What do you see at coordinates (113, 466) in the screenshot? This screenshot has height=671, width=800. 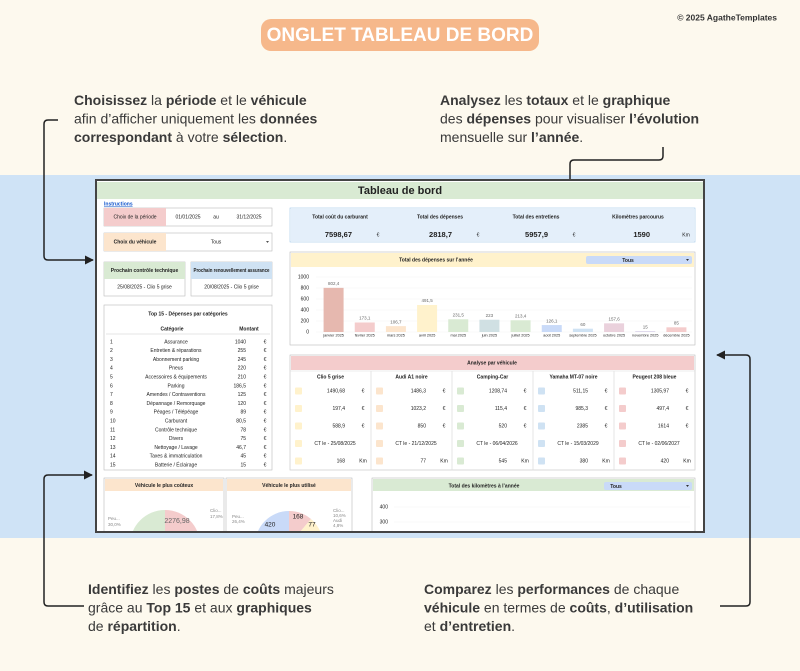 I see `rank: 15` at bounding box center [113, 466].